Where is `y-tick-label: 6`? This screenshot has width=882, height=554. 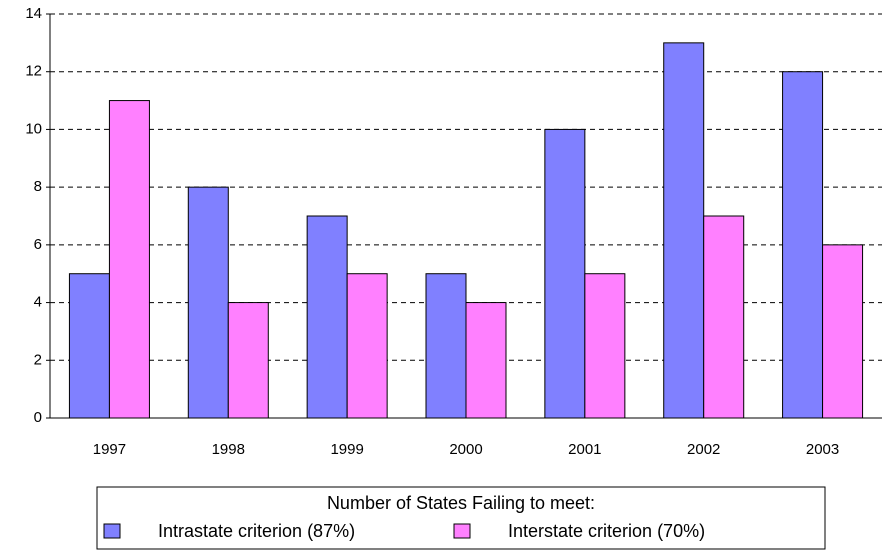 y-tick-label: 6 is located at coordinates (38, 244).